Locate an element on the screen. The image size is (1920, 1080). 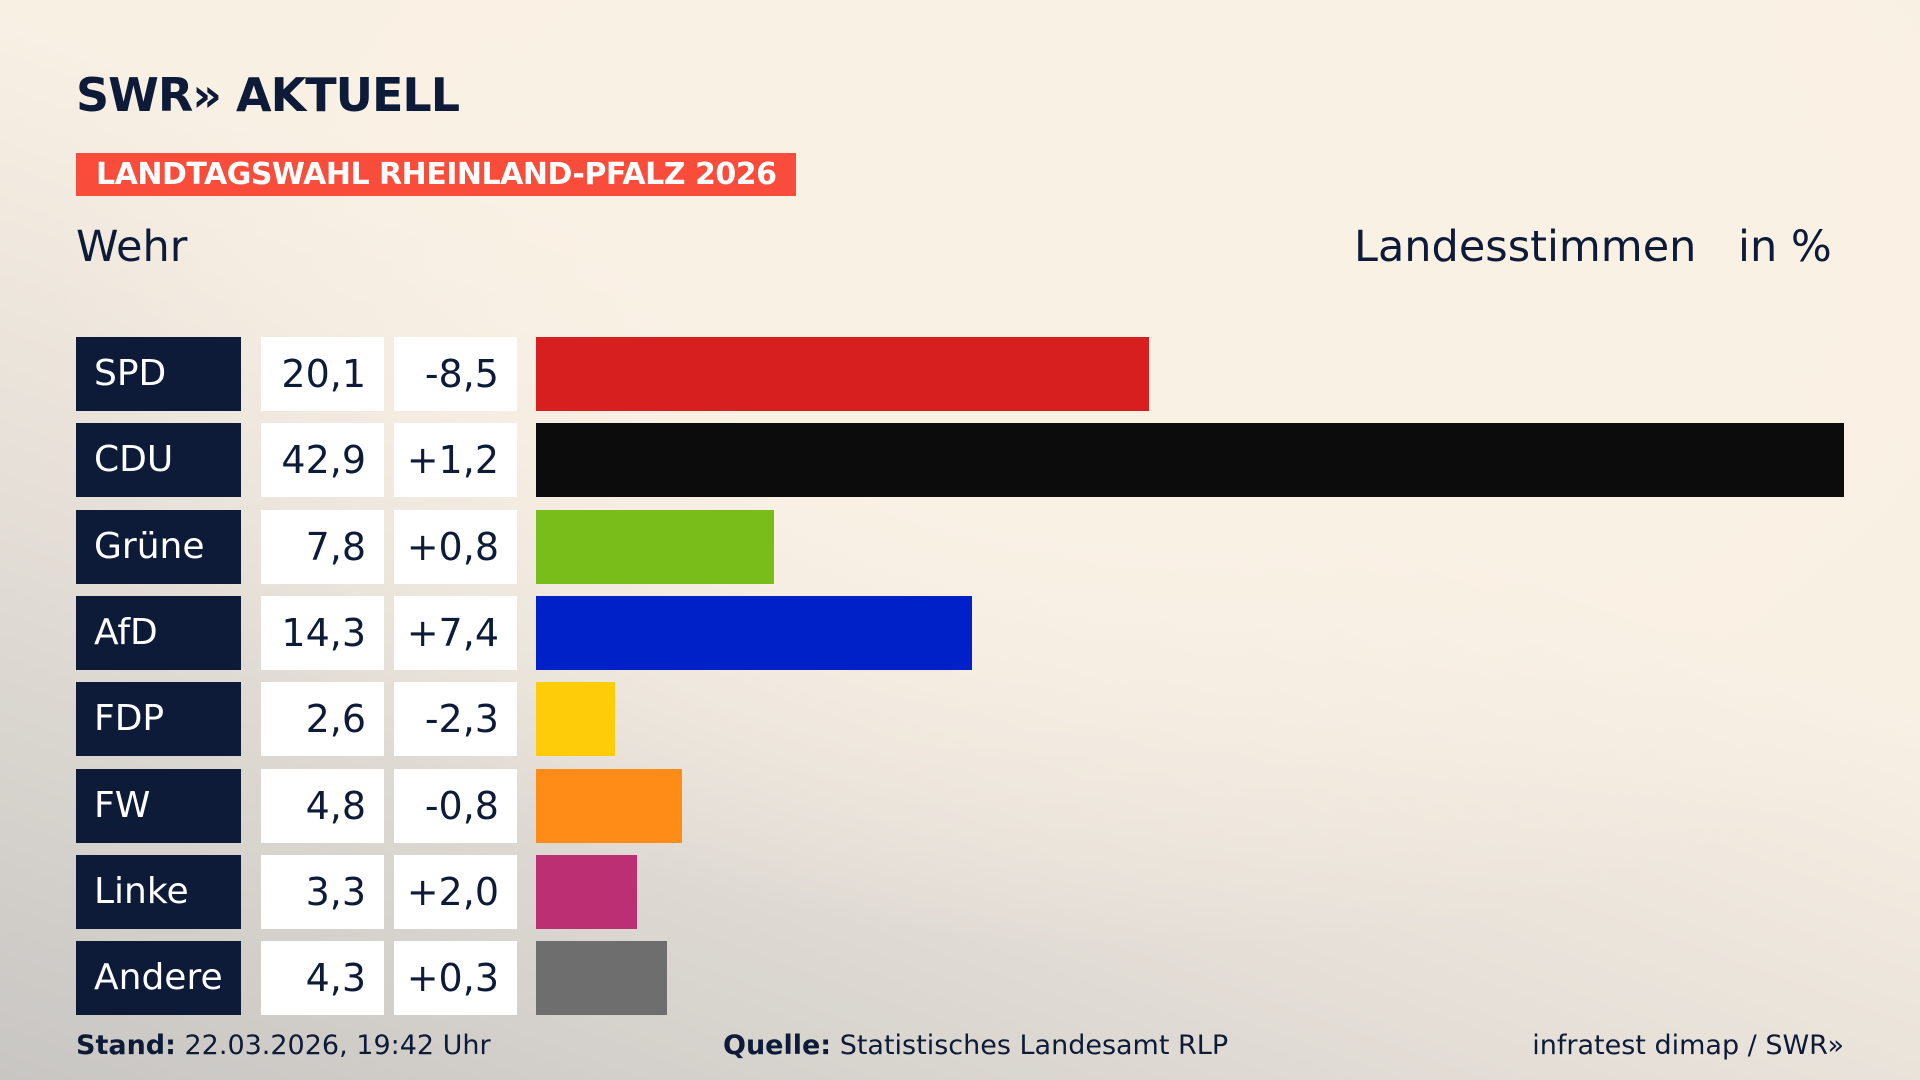
party-label: Linke is located at coordinates (158, 891).